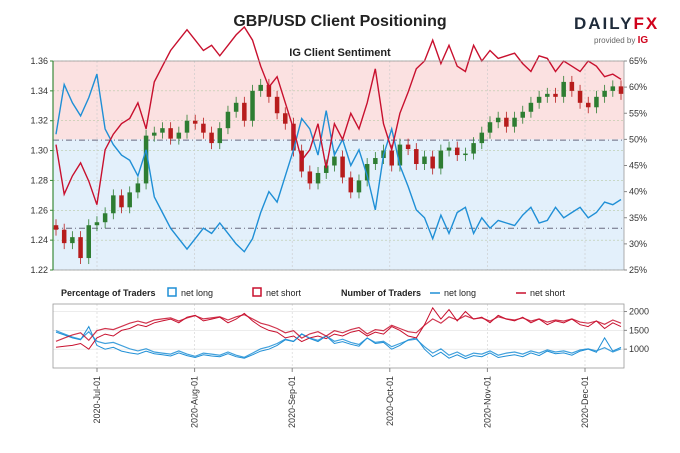 Image resolution: width=680 pixels, height=453 pixels. Describe the element at coordinates (638, 166) in the screenshot. I see `pct-tick-label: 45%` at that location.